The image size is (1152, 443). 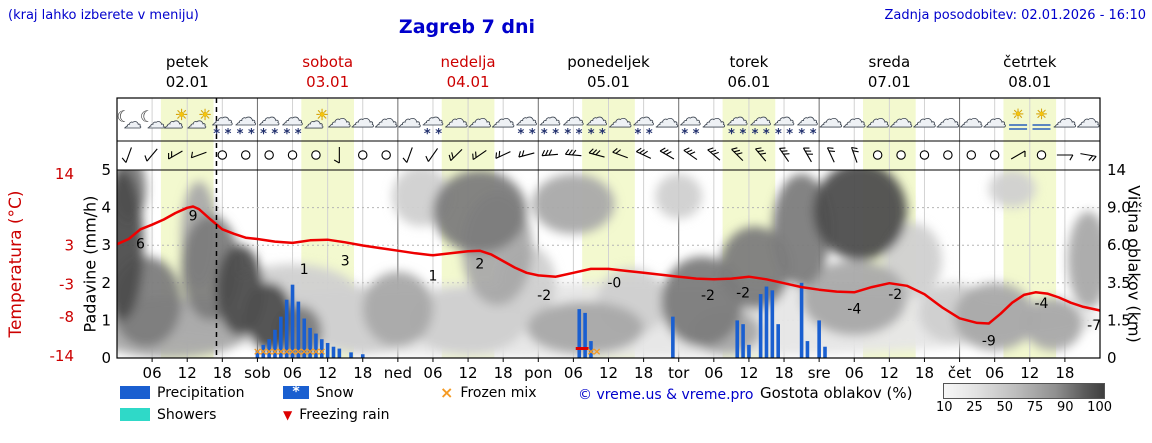 I want to click on scale-tick: 90, so click(x=1065, y=407).